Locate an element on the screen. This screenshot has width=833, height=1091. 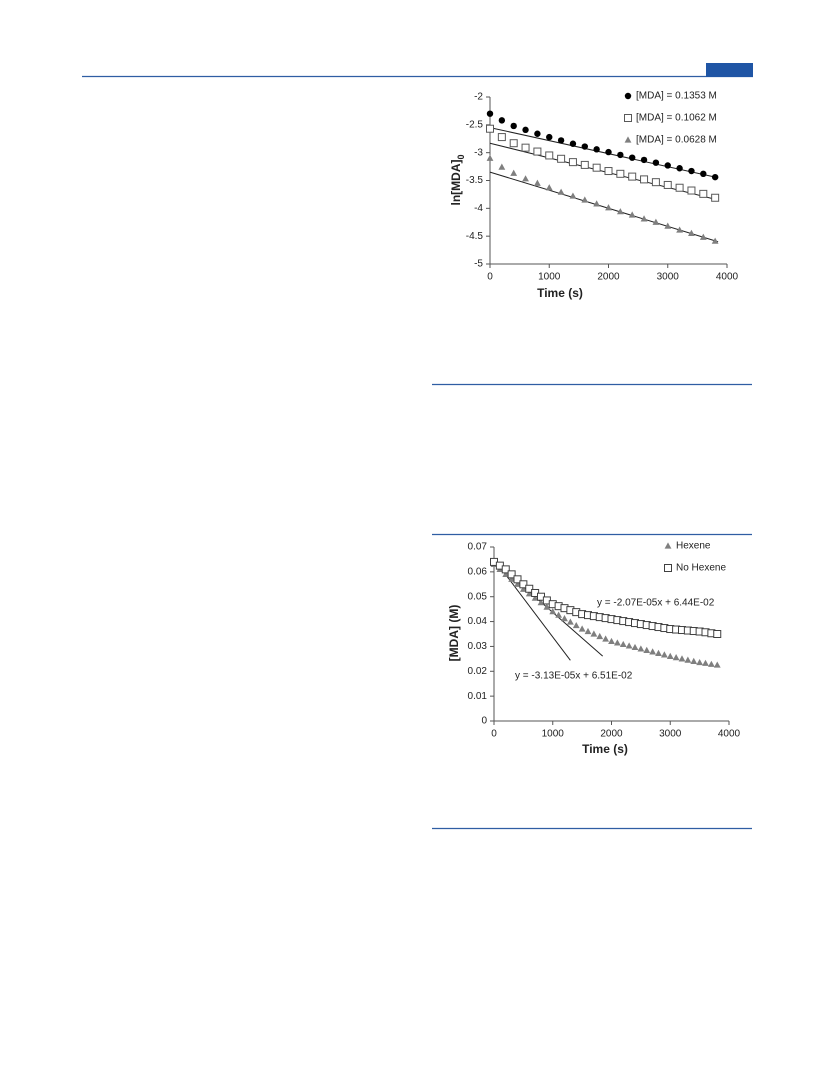
y-tick-label: 0.05 is located at coordinates (478, 596).